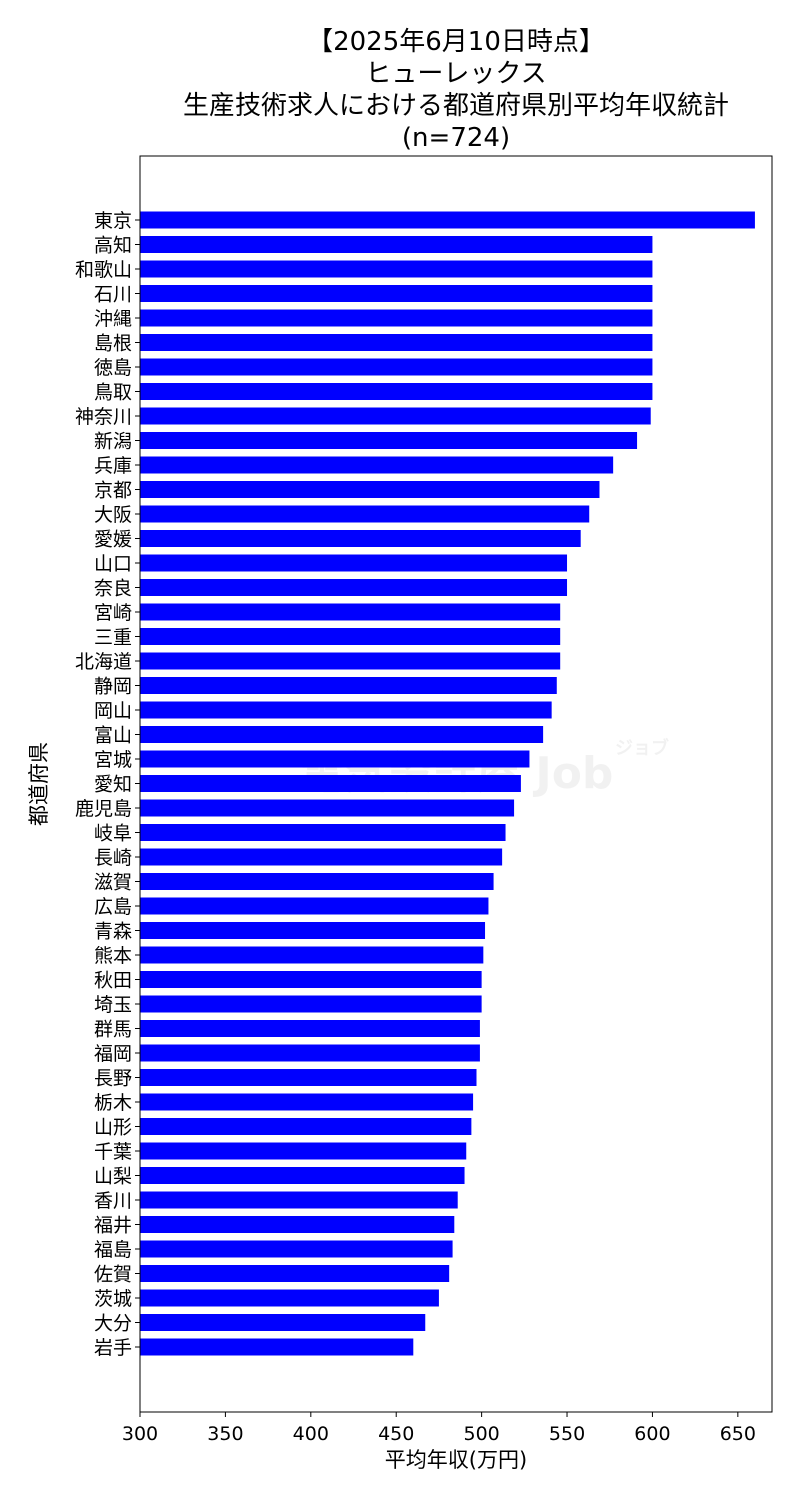 The image size is (800, 1500). Describe the element at coordinates (113, 1128) in the screenshot. I see `y-tick-label: 山形` at that location.